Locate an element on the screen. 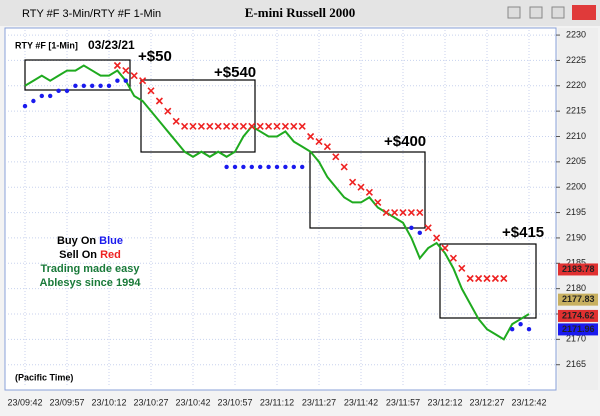  y-tick-label: 2170 is located at coordinates (576, 339).